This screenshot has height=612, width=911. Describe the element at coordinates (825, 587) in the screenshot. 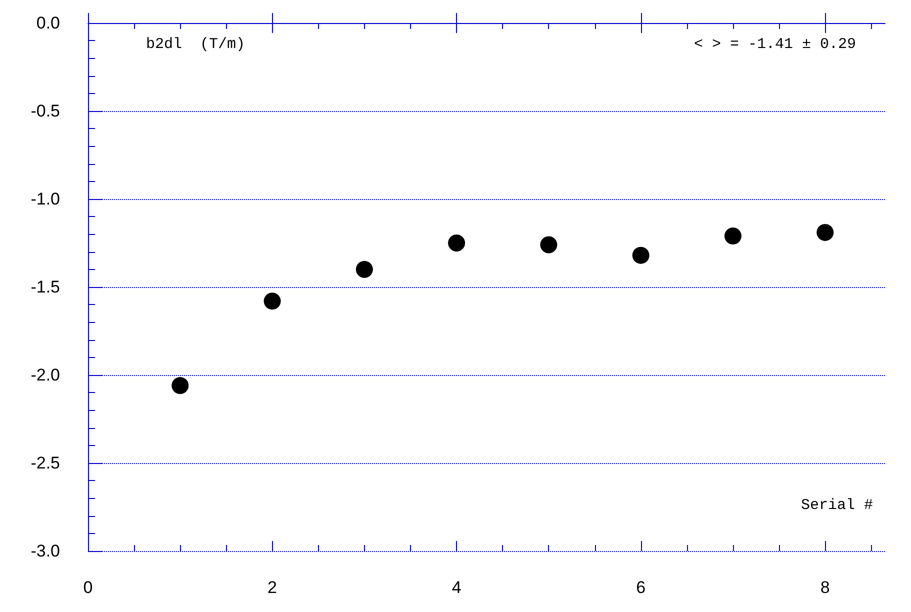

I see `x-tick-label: 8` at that location.